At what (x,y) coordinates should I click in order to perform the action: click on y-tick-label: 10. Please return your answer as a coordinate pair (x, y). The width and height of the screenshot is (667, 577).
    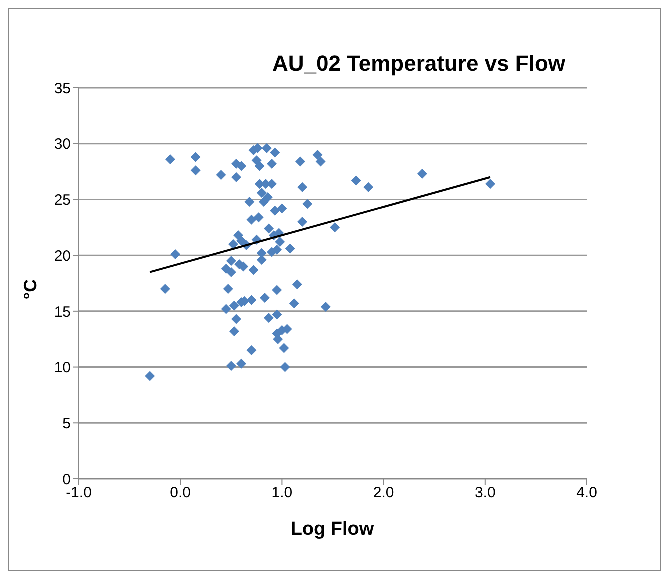
    Looking at the image, I should click on (62, 368).